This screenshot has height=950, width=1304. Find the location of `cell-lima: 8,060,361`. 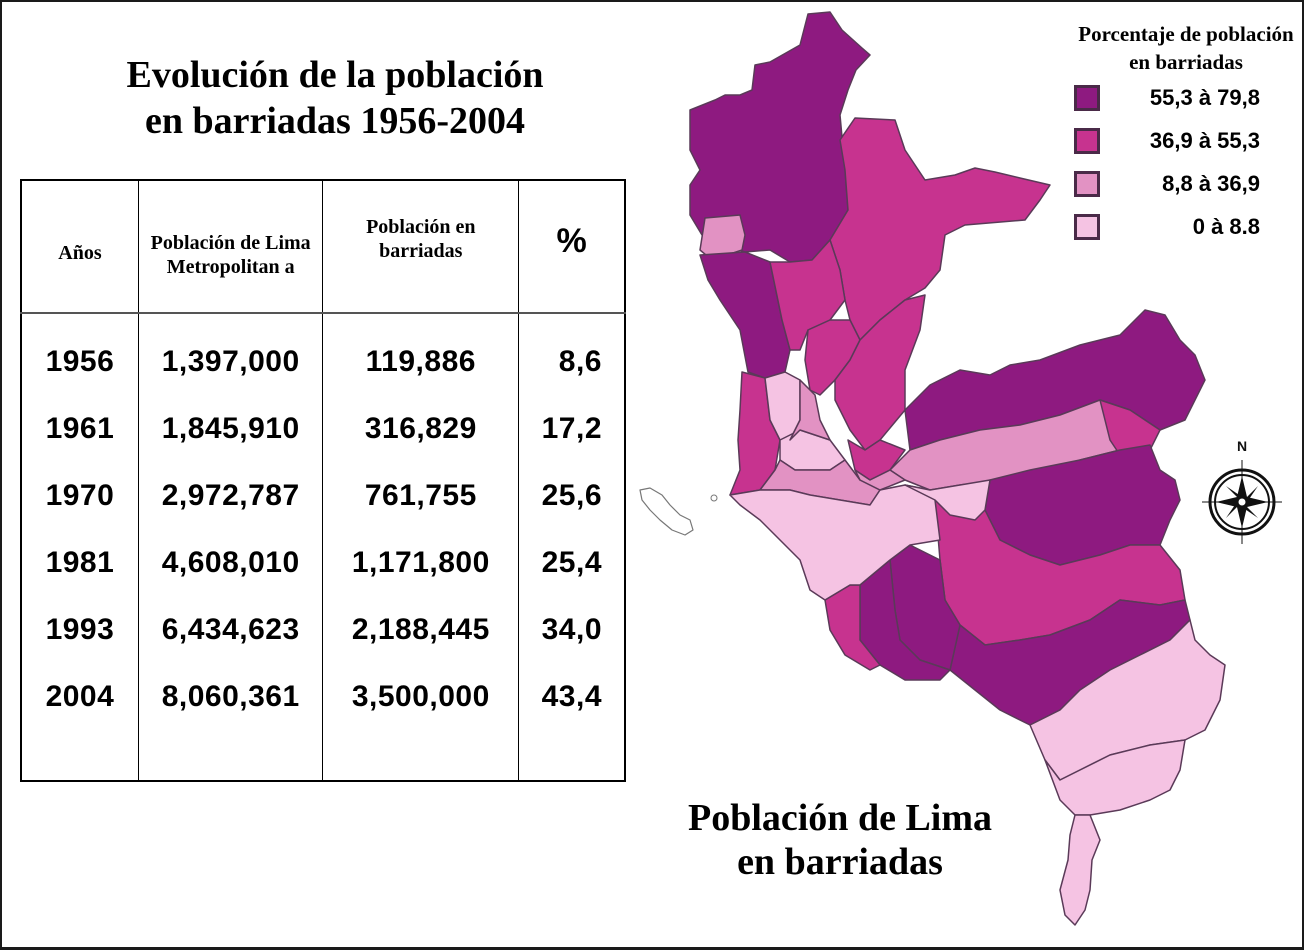

cell-lima: 8,060,361 is located at coordinates (230, 696).